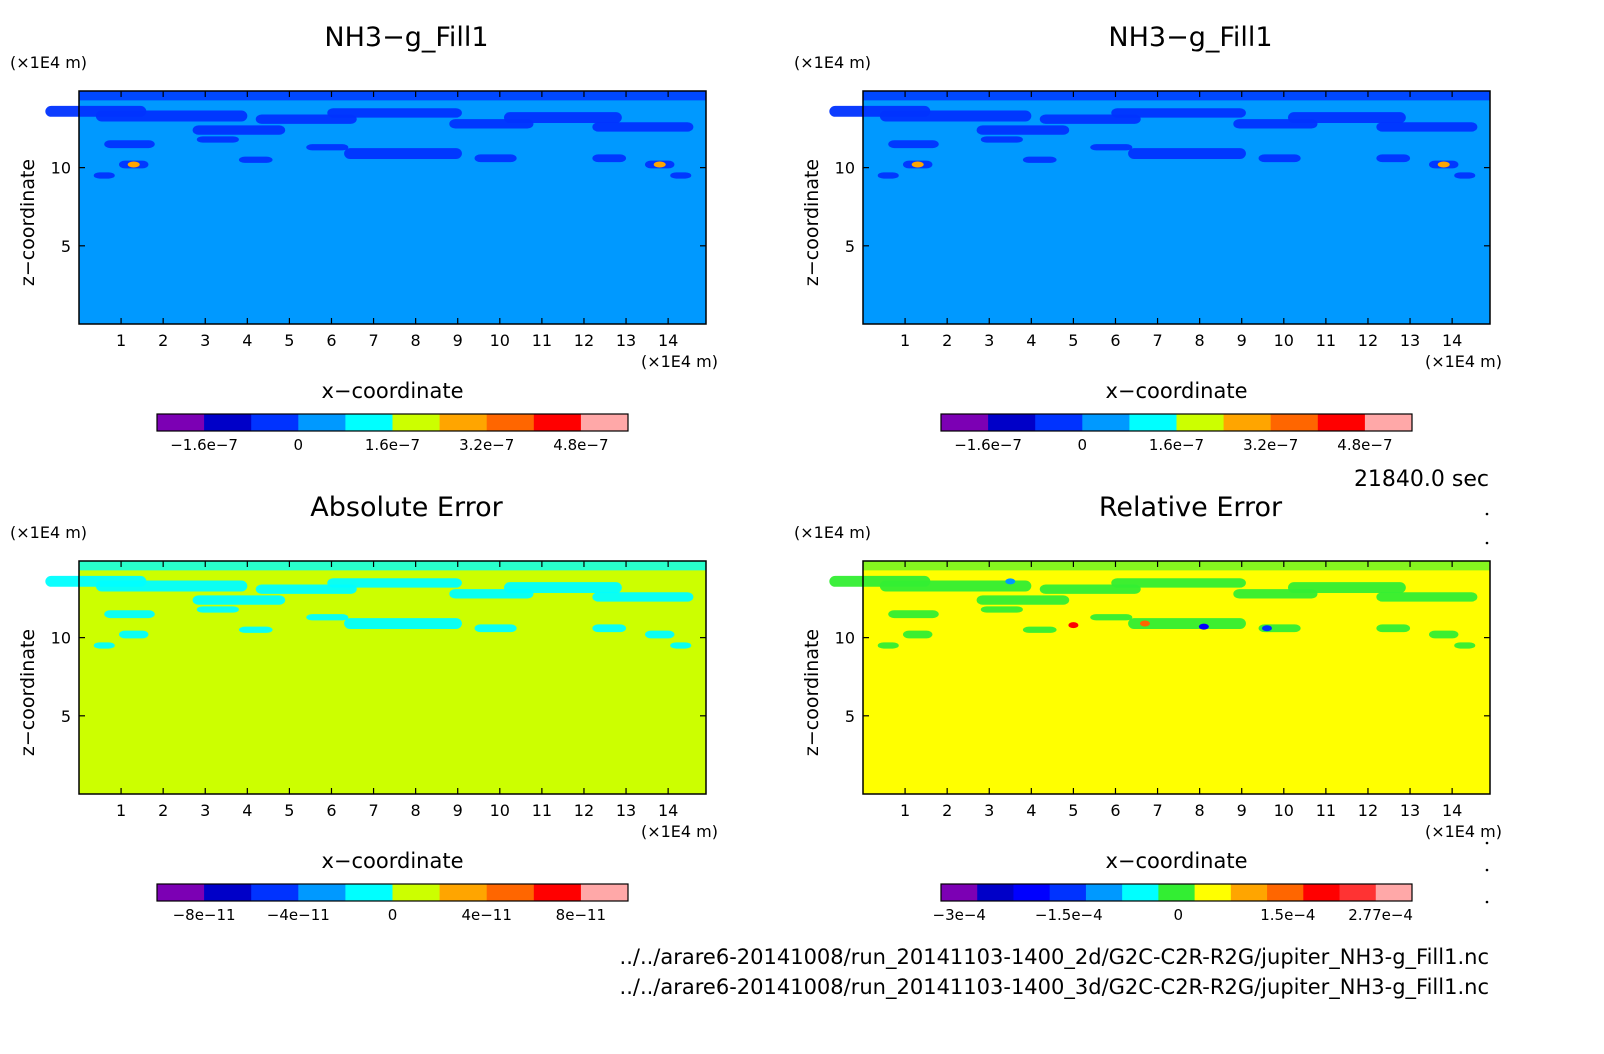 This screenshot has width=1604, height=1054. I want to click on x-tick-label: 13, so click(1410, 810).